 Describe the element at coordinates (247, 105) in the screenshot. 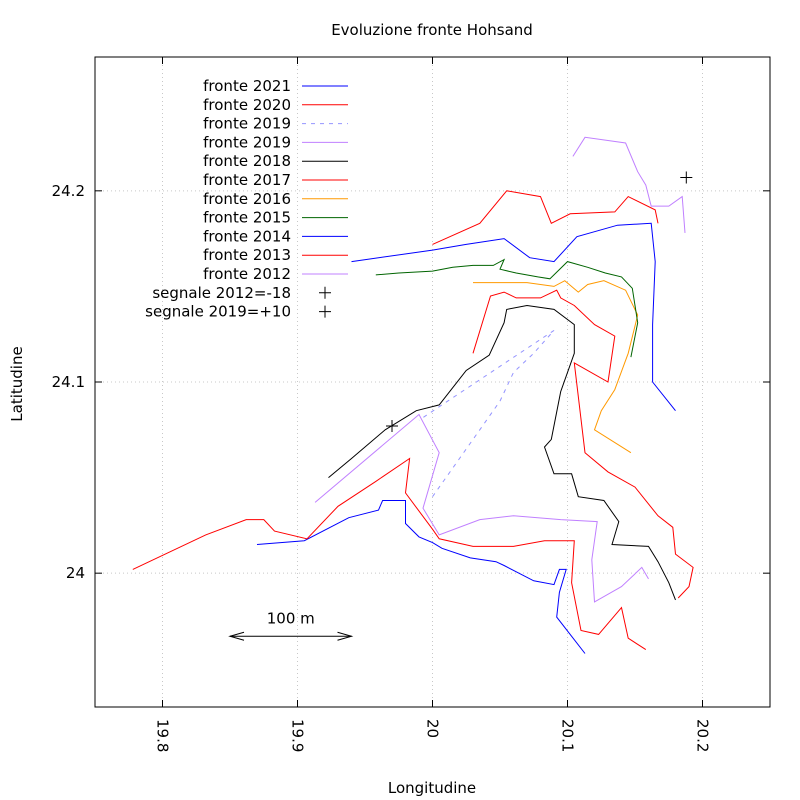

I see `legend-label: fronte 2020` at that location.